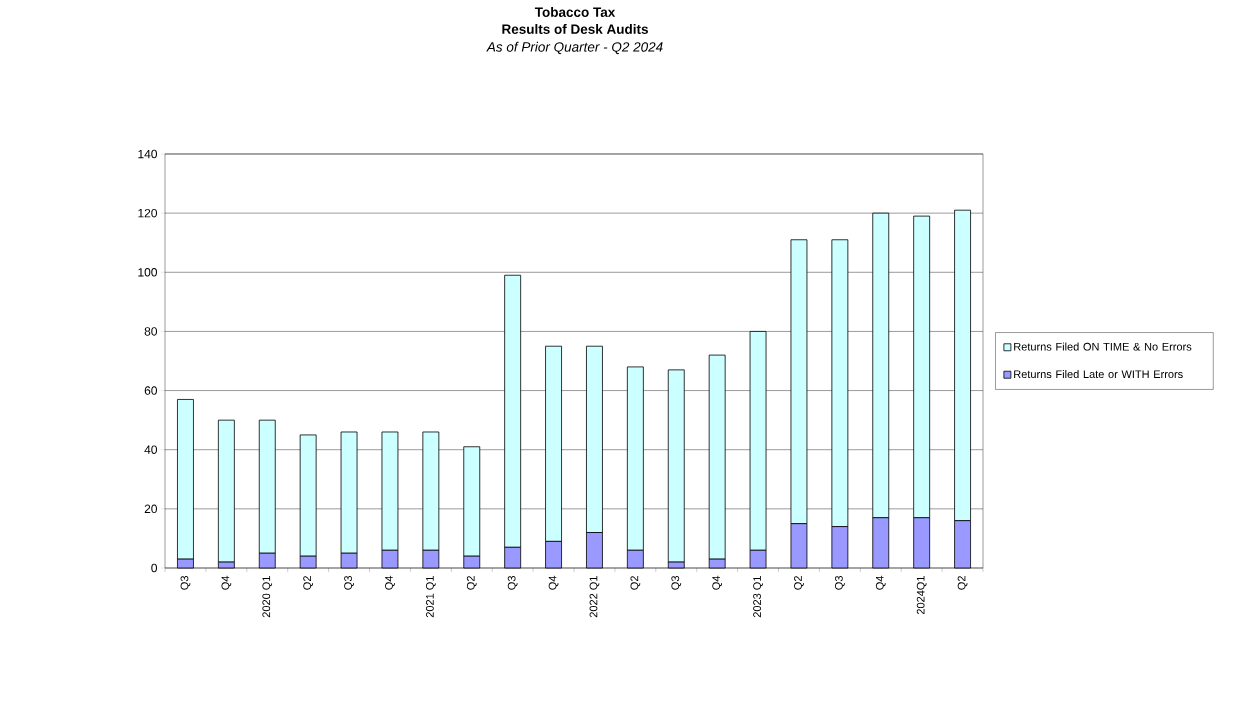 This screenshot has height=705, width=1254. I want to click on y-tick-label: 20, so click(151, 509).